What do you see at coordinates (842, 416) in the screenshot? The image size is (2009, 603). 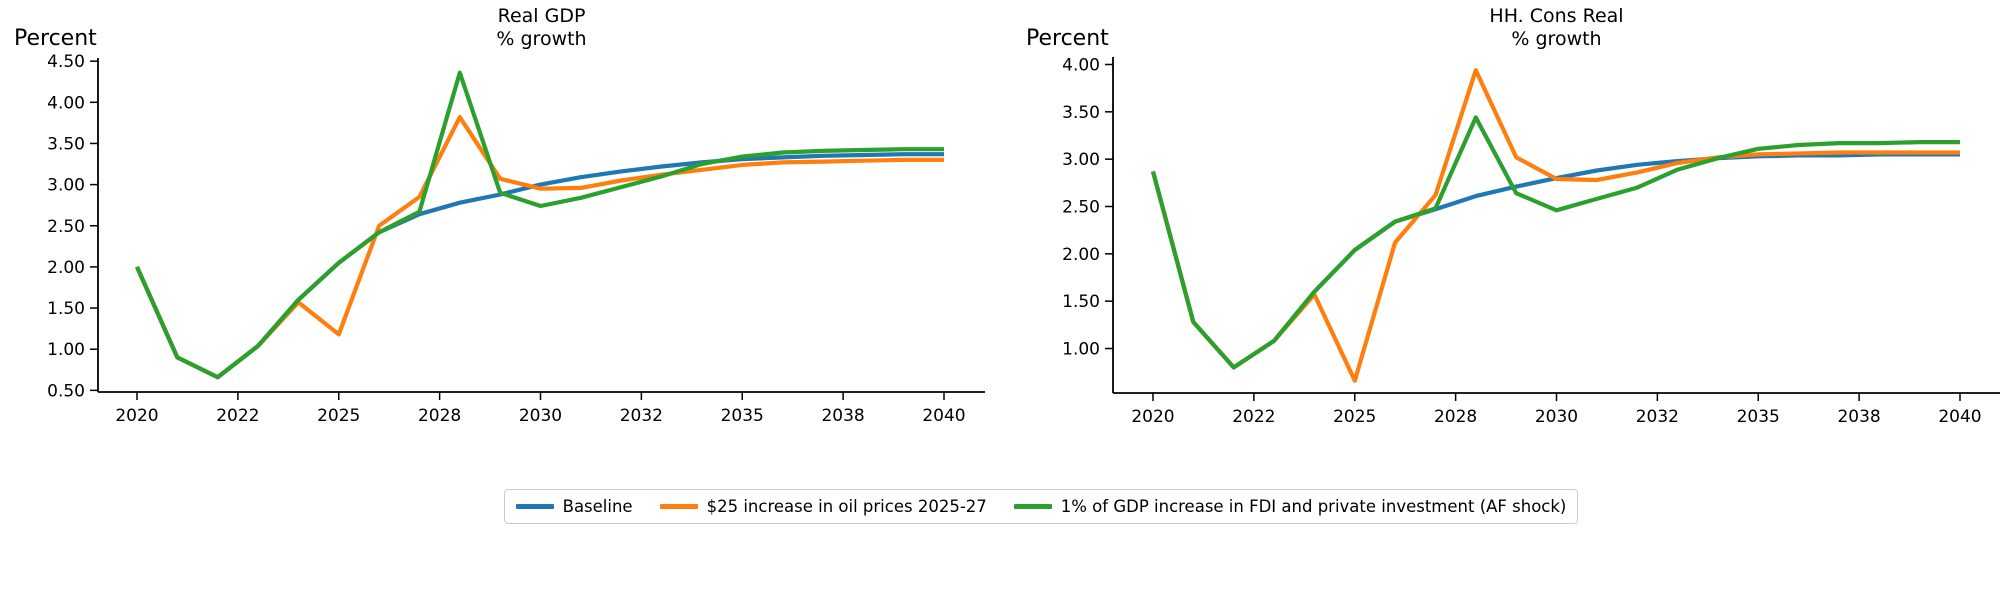 I see `left-x-tick-label: 2038` at bounding box center [842, 416].